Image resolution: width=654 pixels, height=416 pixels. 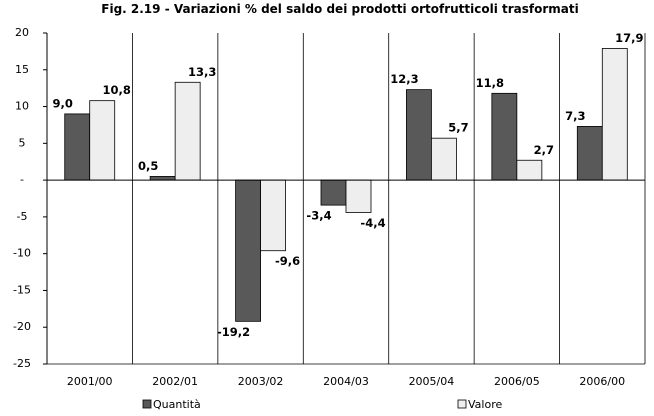 I want to click on value-label: -9,6, so click(x=287, y=261).